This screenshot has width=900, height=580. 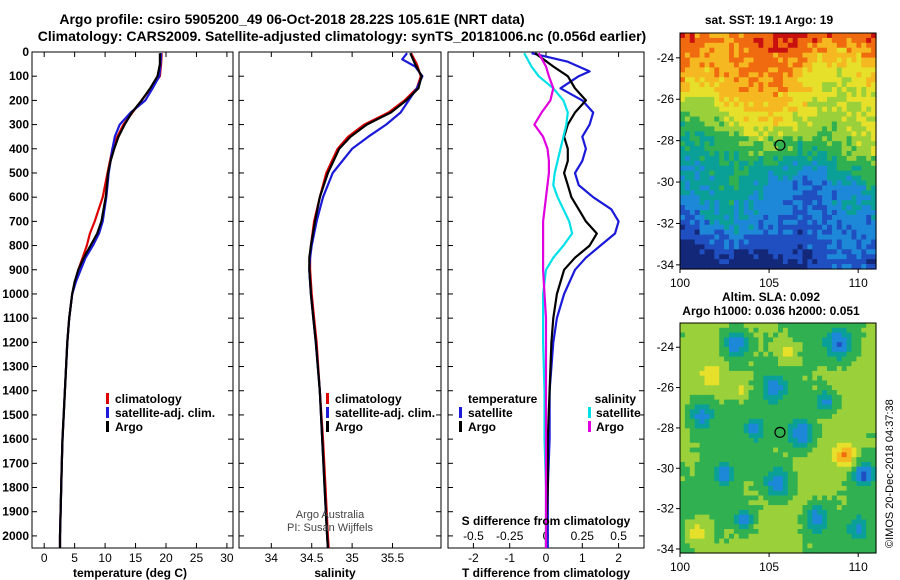 What do you see at coordinates (105, 558) in the screenshot?
I see `x-tick-label: 10` at bounding box center [105, 558].